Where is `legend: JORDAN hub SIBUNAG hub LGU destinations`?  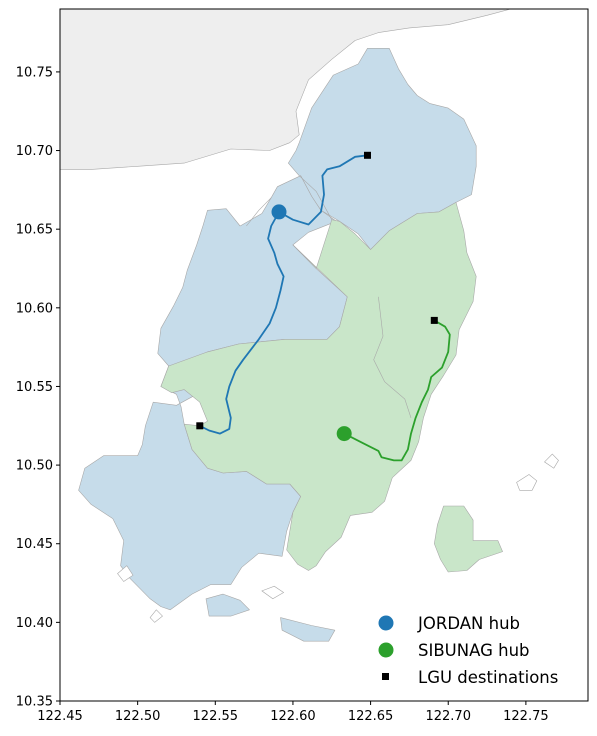
legend: JORDAN hub SIBUNAG hub LGU destinations is located at coordinates (468, 650).